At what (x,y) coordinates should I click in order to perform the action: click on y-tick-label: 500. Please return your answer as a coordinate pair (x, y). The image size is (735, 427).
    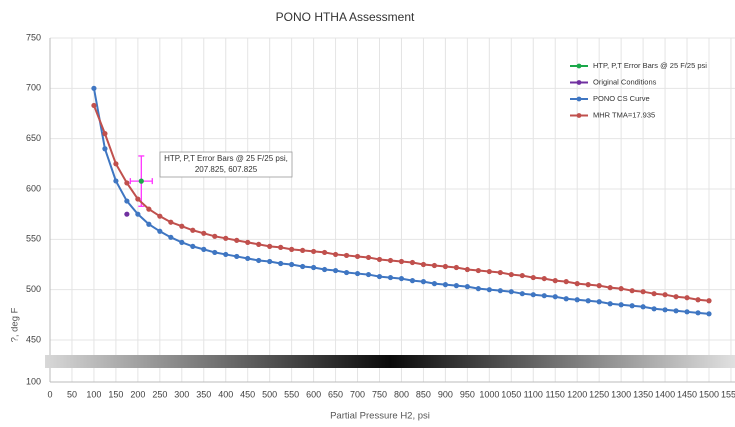
    Looking at the image, I should click on (33, 289).